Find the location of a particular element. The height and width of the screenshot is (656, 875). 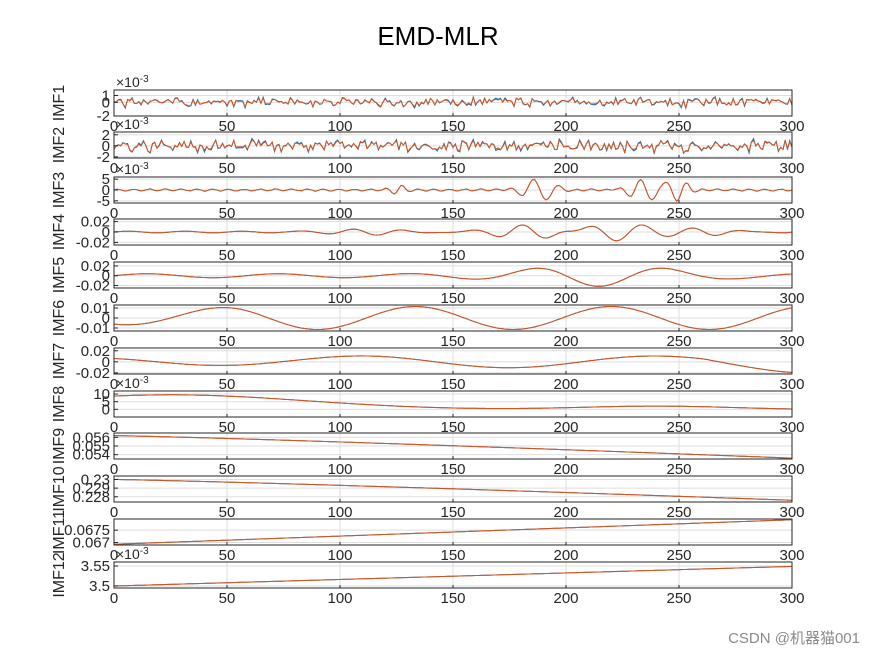

y-axis-label: IMF12 is located at coordinates (59, 574).